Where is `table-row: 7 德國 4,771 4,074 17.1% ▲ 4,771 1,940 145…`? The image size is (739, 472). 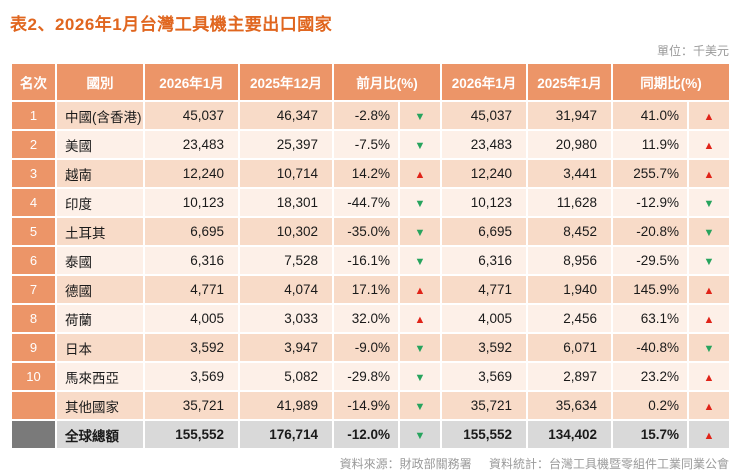 table-row: 7 德國 4,771 4,074 17.1% ▲ 4,771 1,940 145… is located at coordinates (370, 289).